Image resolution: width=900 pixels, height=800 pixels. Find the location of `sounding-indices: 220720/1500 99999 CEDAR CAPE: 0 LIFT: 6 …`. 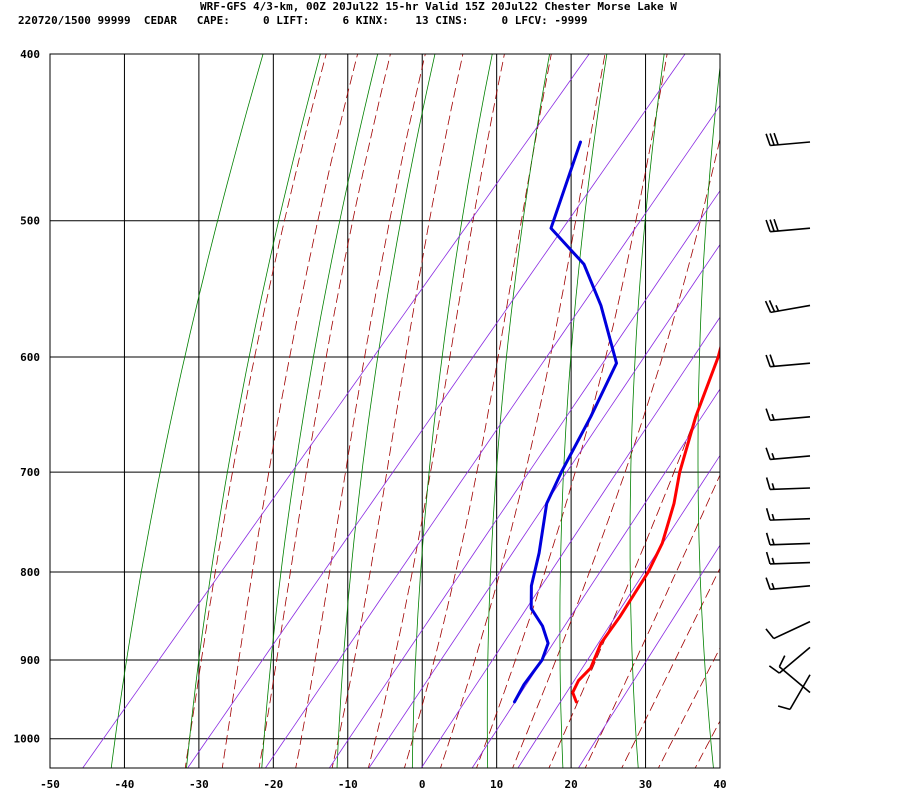

sounding-indices: 220720/1500 99999 CEDAR CAPE: 0 LIFT: 6 … is located at coordinates (303, 20).